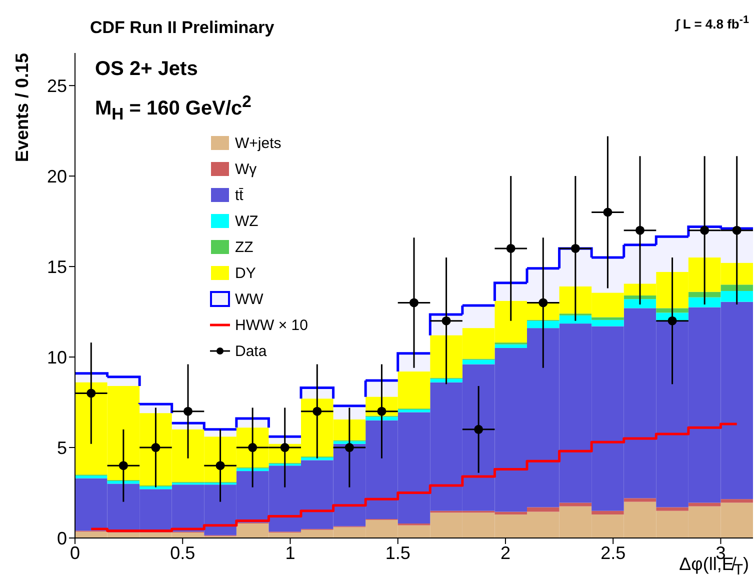  What do you see at coordinates (613, 552) in the screenshot?
I see `x-tick-label: 2.5` at bounding box center [613, 552].